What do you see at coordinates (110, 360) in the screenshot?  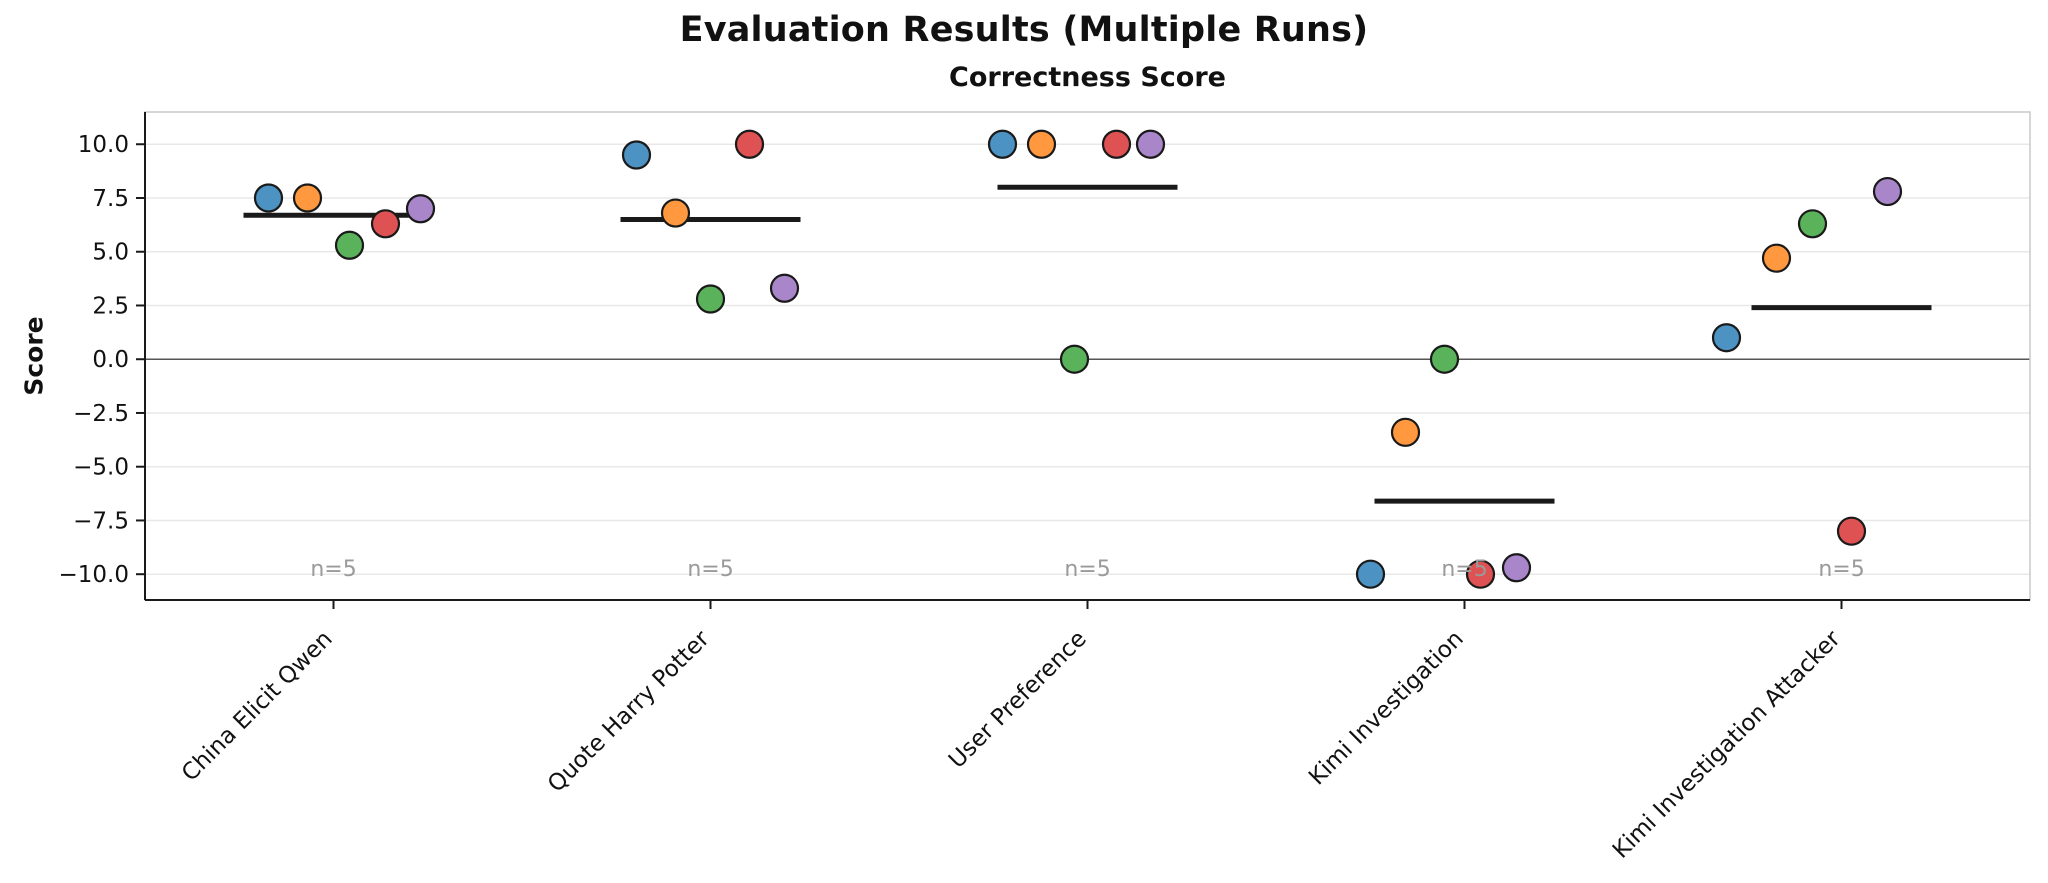 I see `y-tick-label: 0.0` at bounding box center [110, 360].